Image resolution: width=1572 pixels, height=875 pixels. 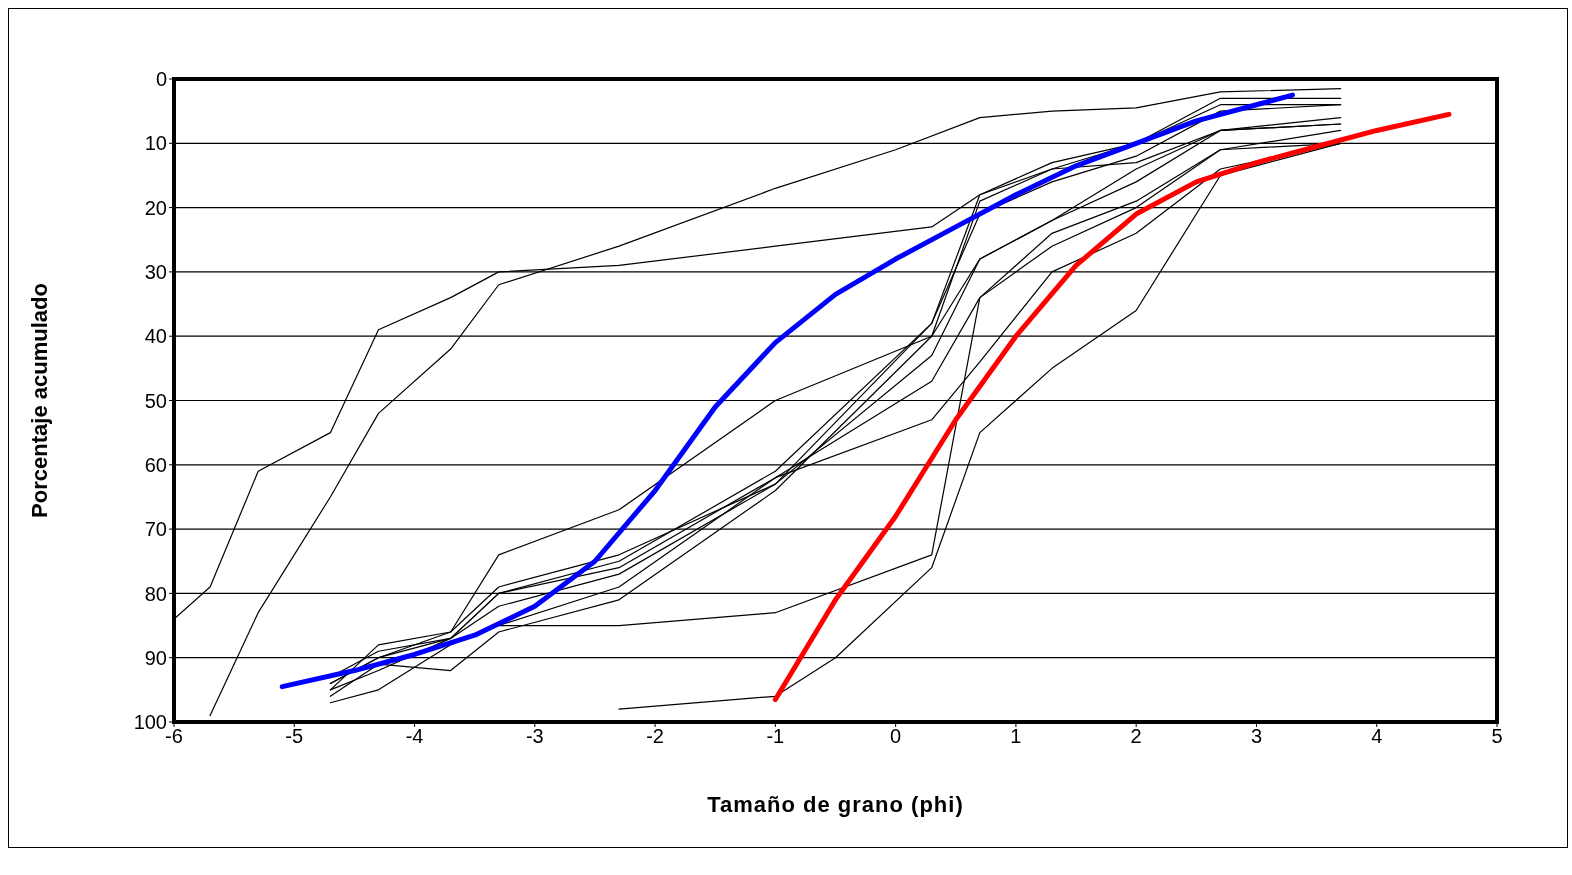 What do you see at coordinates (155, 657) in the screenshot?
I see `y-tick-label: 90` at bounding box center [155, 657].